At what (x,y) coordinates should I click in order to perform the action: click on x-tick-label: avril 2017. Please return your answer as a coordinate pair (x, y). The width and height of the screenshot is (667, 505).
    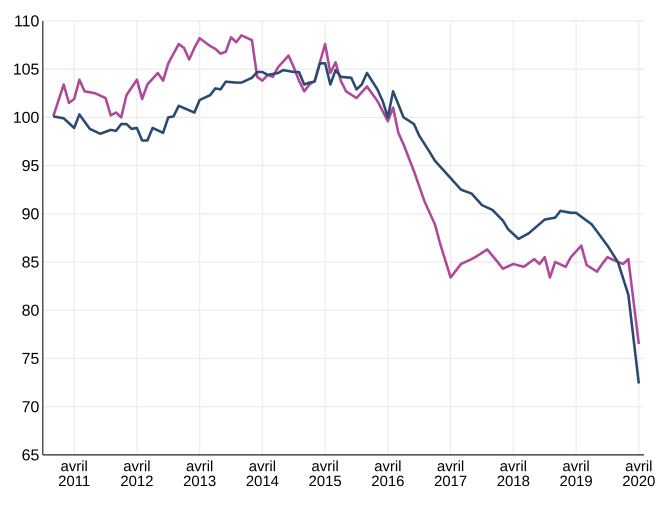
    Looking at the image, I should click on (450, 473).